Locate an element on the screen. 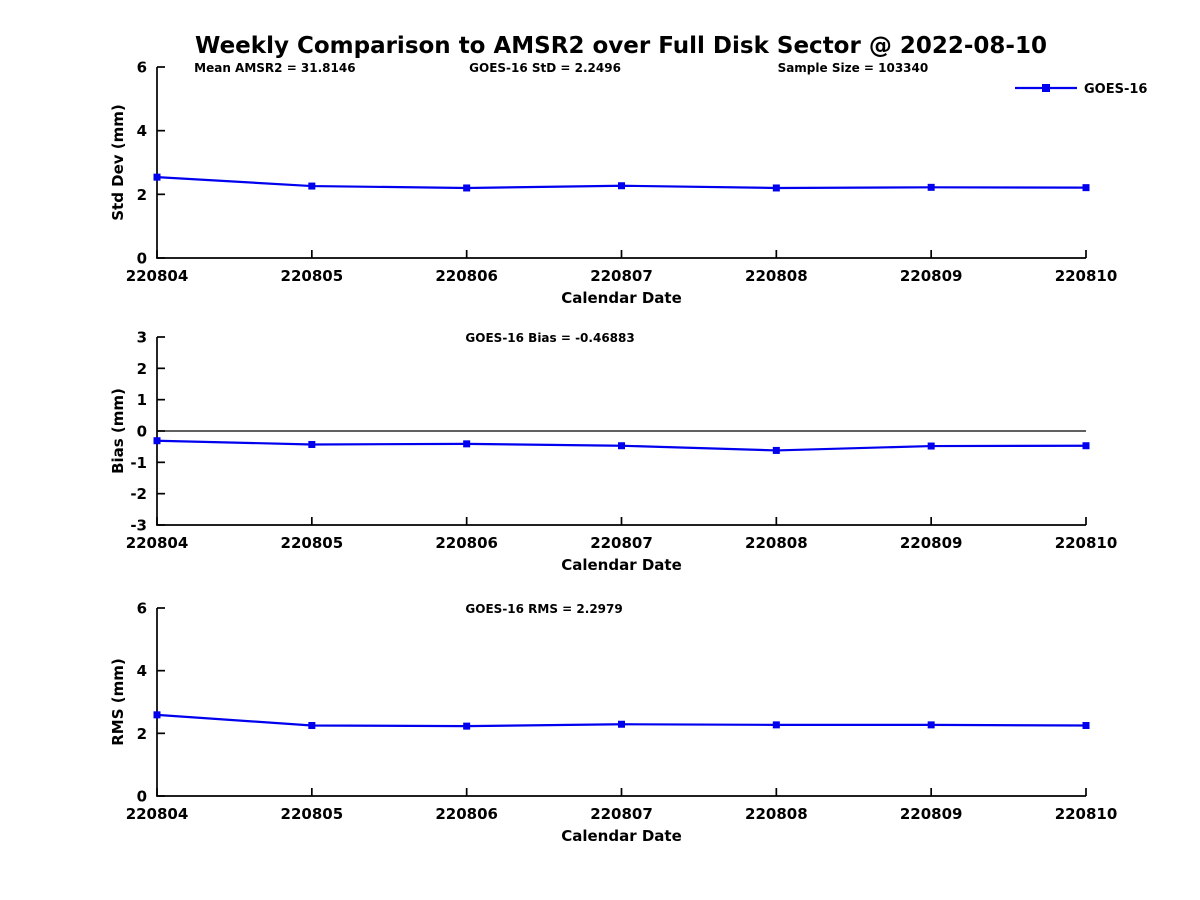 Image resolution: width=1200 pixels, height=900 pixels. y-tick-label: 1 is located at coordinates (142, 400).